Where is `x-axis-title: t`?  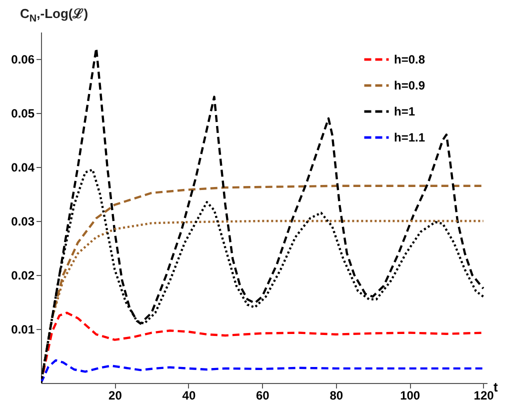 x-axis-title: t is located at coordinates (496, 387).